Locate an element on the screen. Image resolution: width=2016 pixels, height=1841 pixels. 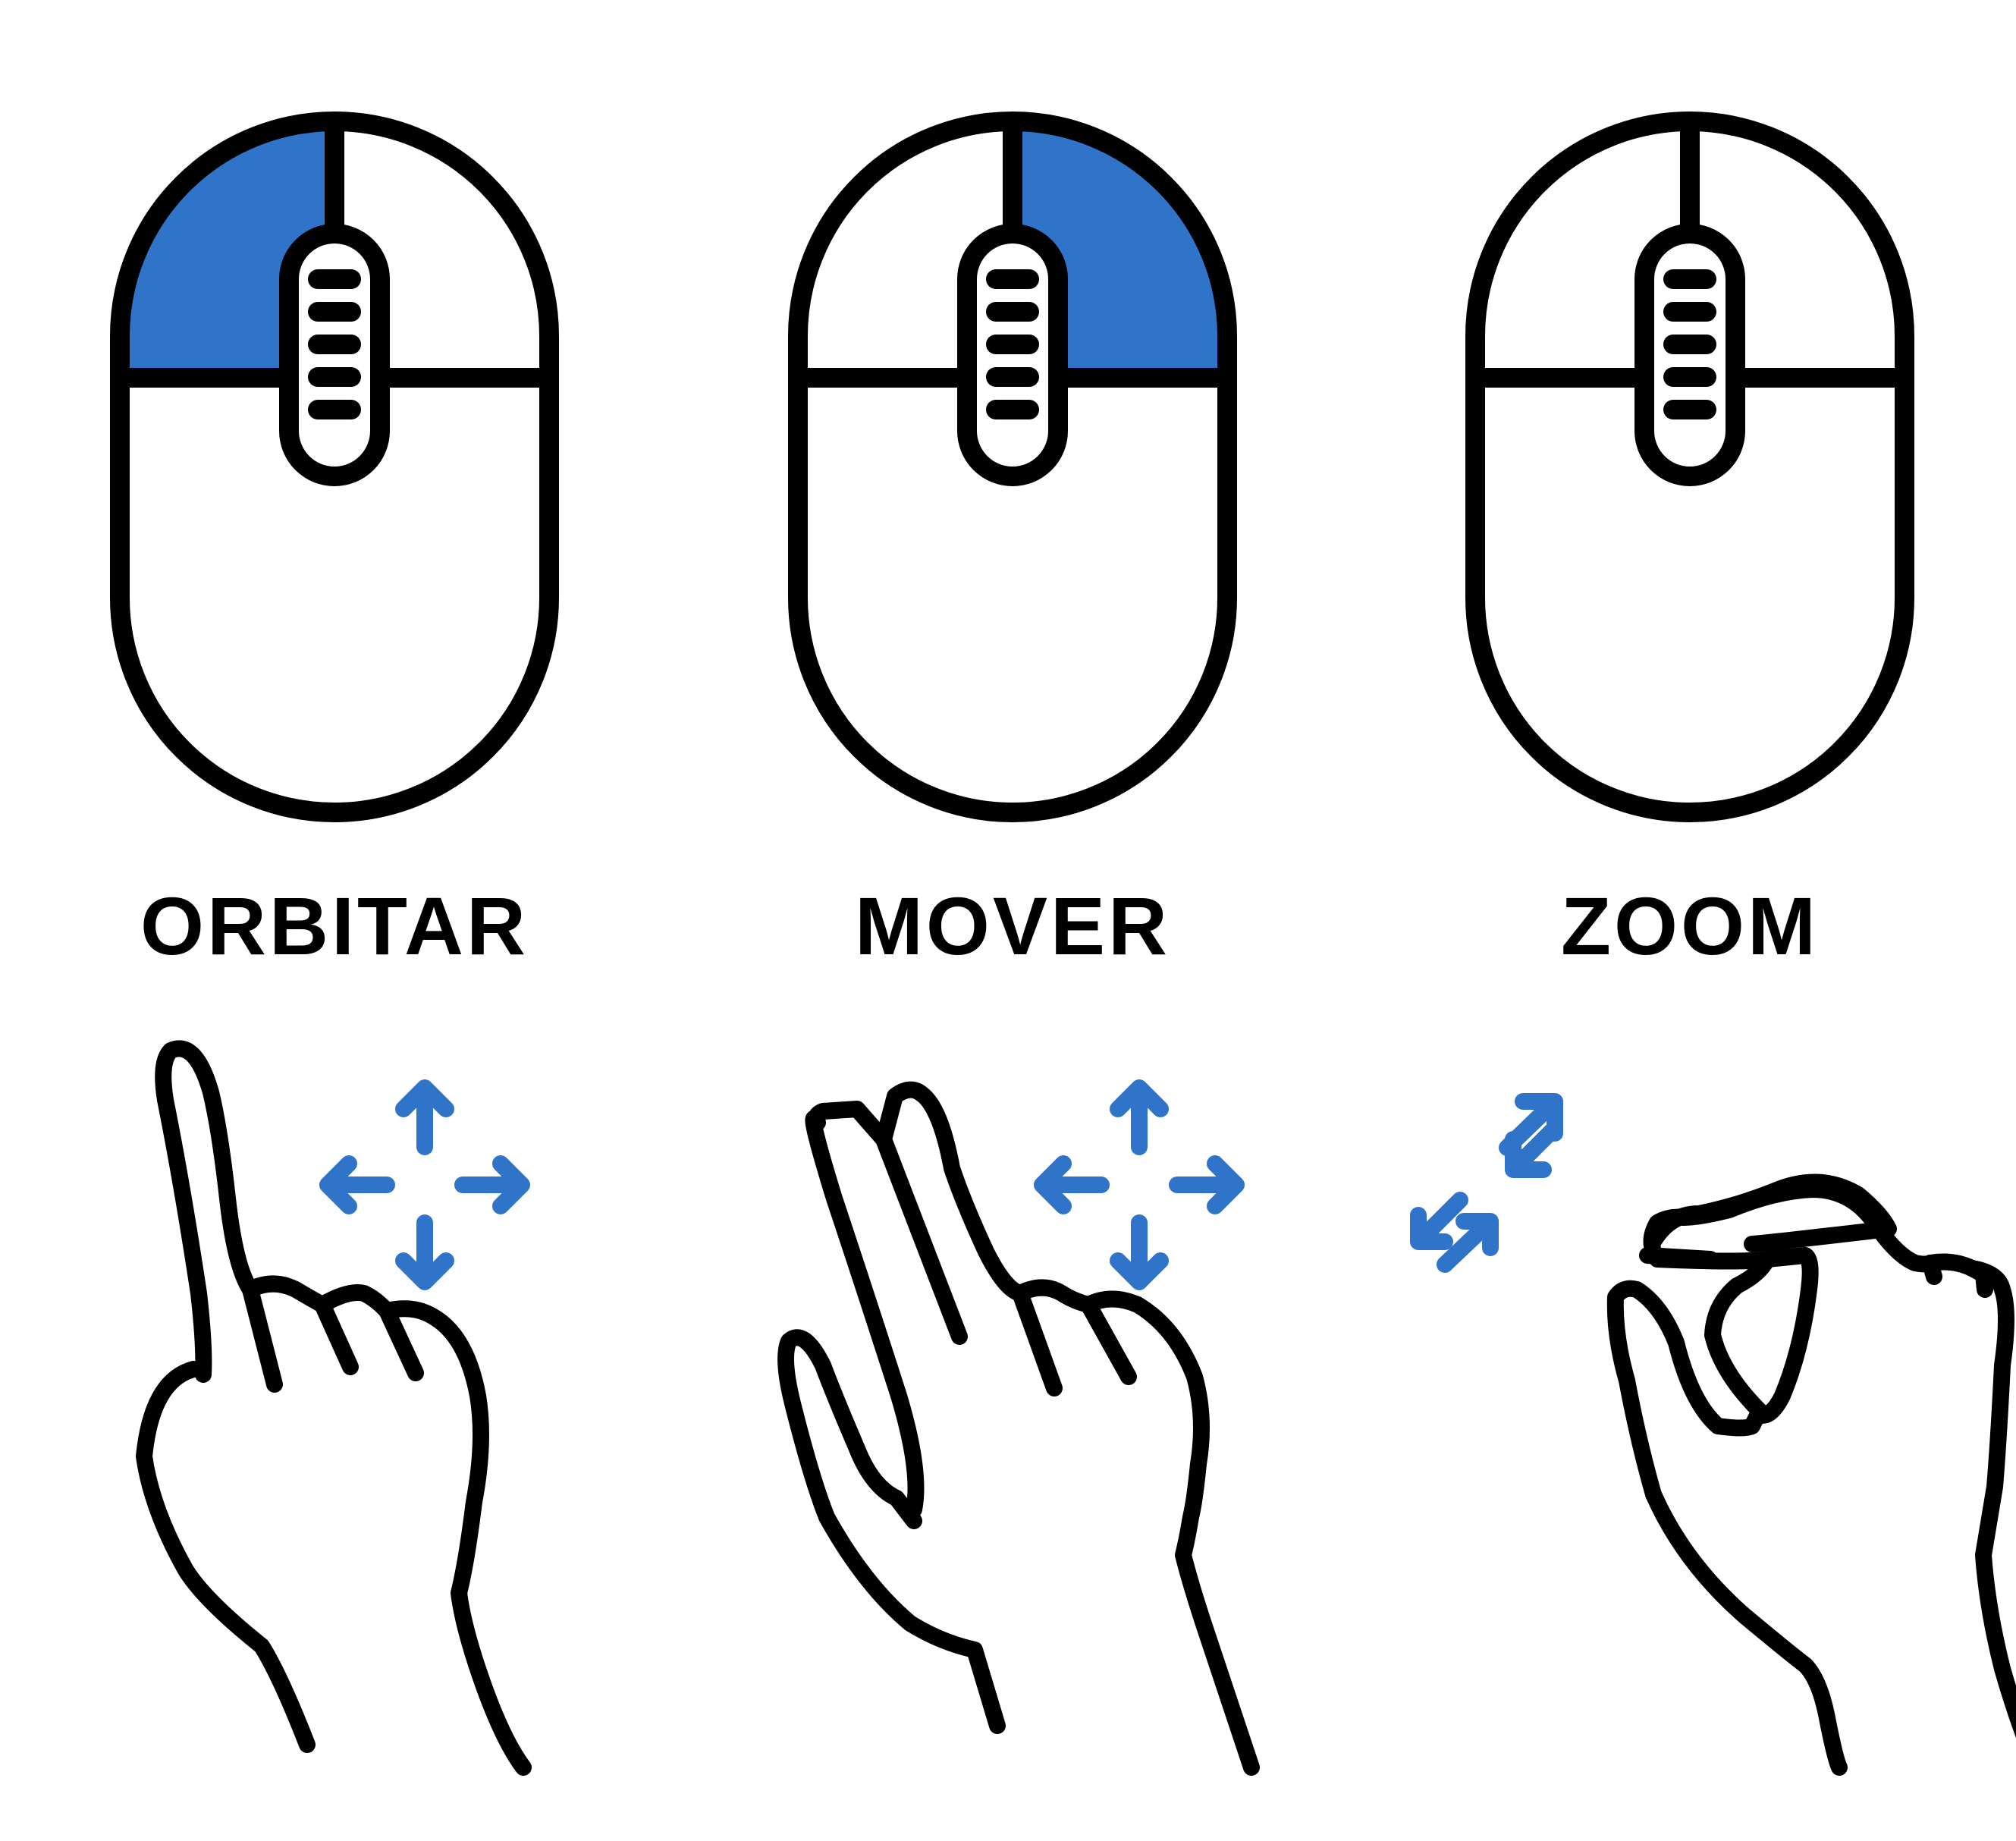
pinch-zoom-arrows-icon is located at coordinates (1486, 1183).